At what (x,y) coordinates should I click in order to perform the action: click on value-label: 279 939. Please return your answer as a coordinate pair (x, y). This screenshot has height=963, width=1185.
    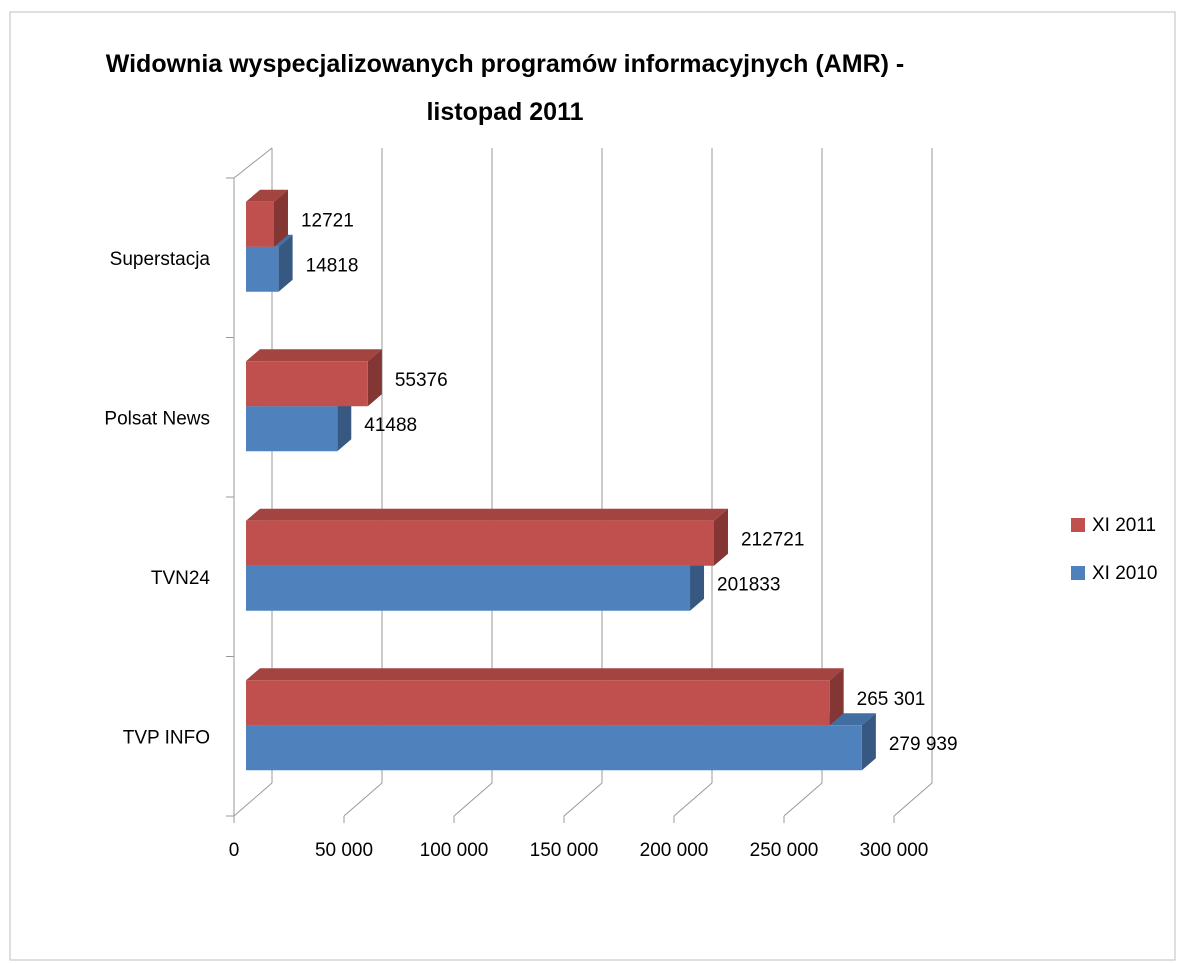
    Looking at the image, I should click on (923, 744).